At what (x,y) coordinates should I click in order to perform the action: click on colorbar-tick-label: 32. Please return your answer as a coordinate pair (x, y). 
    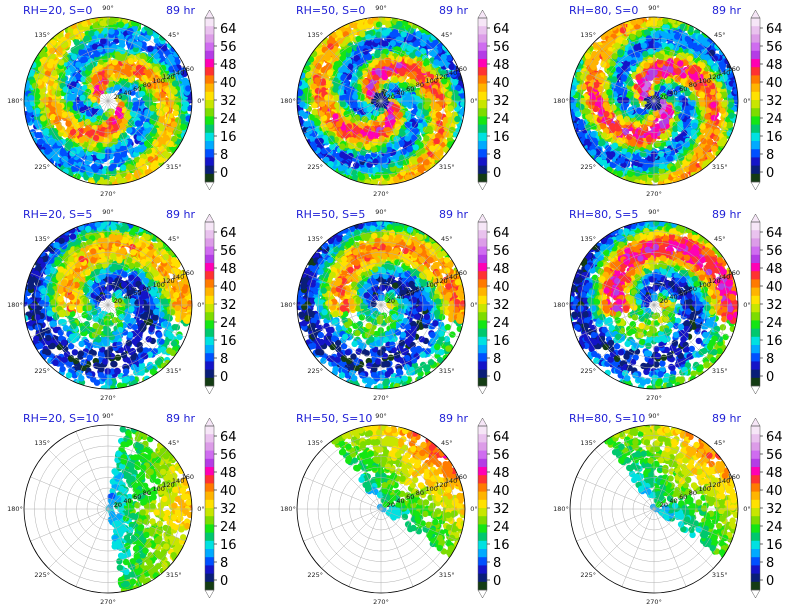
    Looking at the image, I should click on (228, 101).